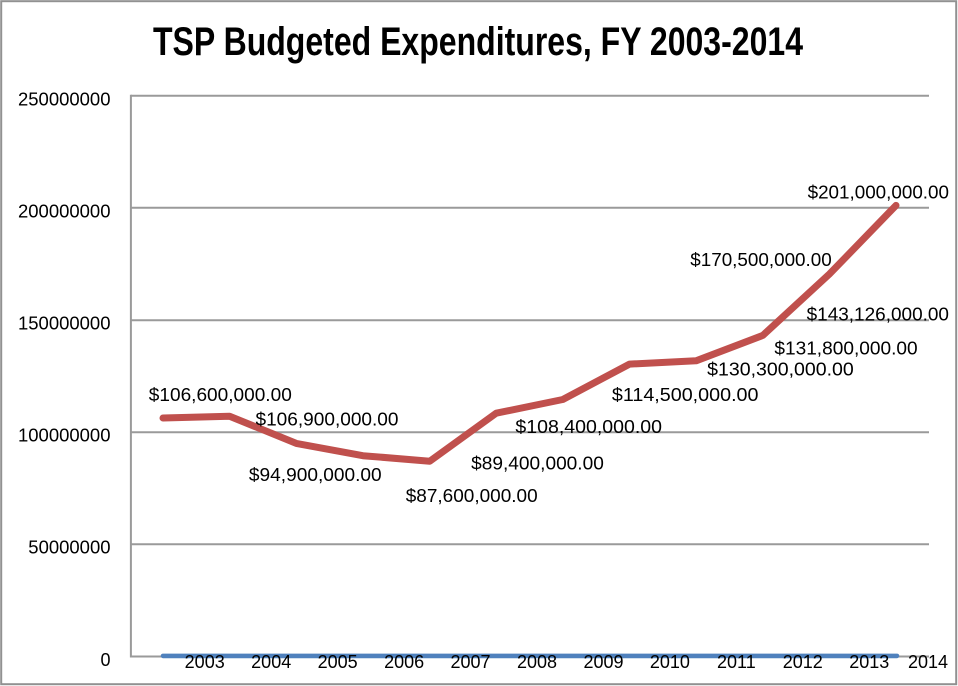 The height and width of the screenshot is (686, 958). What do you see at coordinates (105, 660) in the screenshot?
I see `svg-text: 0` at bounding box center [105, 660].